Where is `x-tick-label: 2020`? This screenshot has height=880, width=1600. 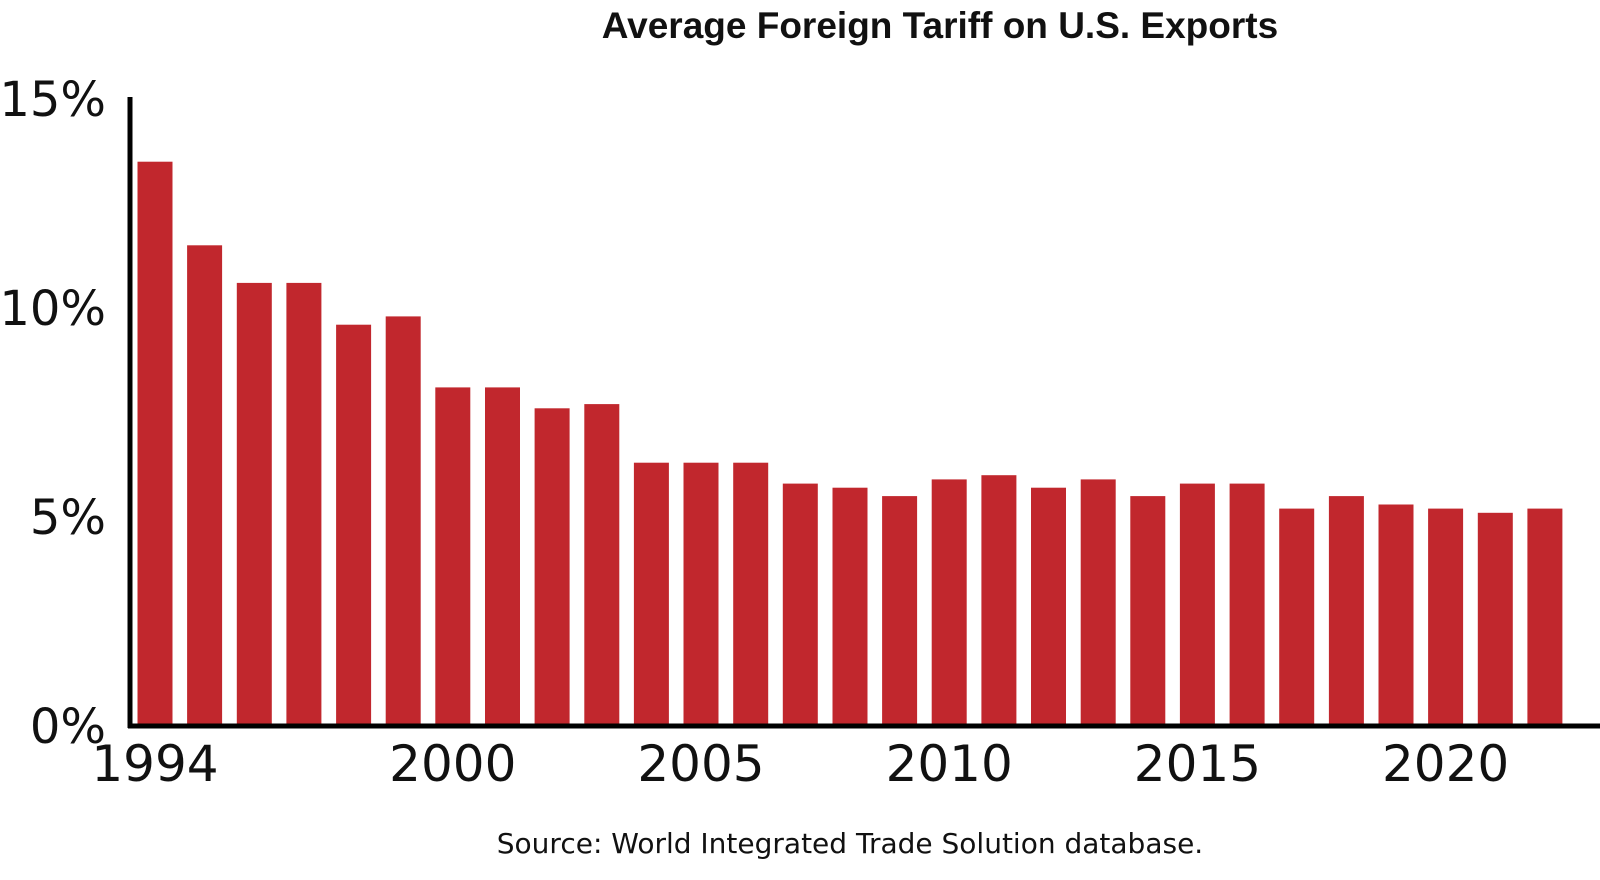 x-tick-label: 2020 is located at coordinates (1445, 764).